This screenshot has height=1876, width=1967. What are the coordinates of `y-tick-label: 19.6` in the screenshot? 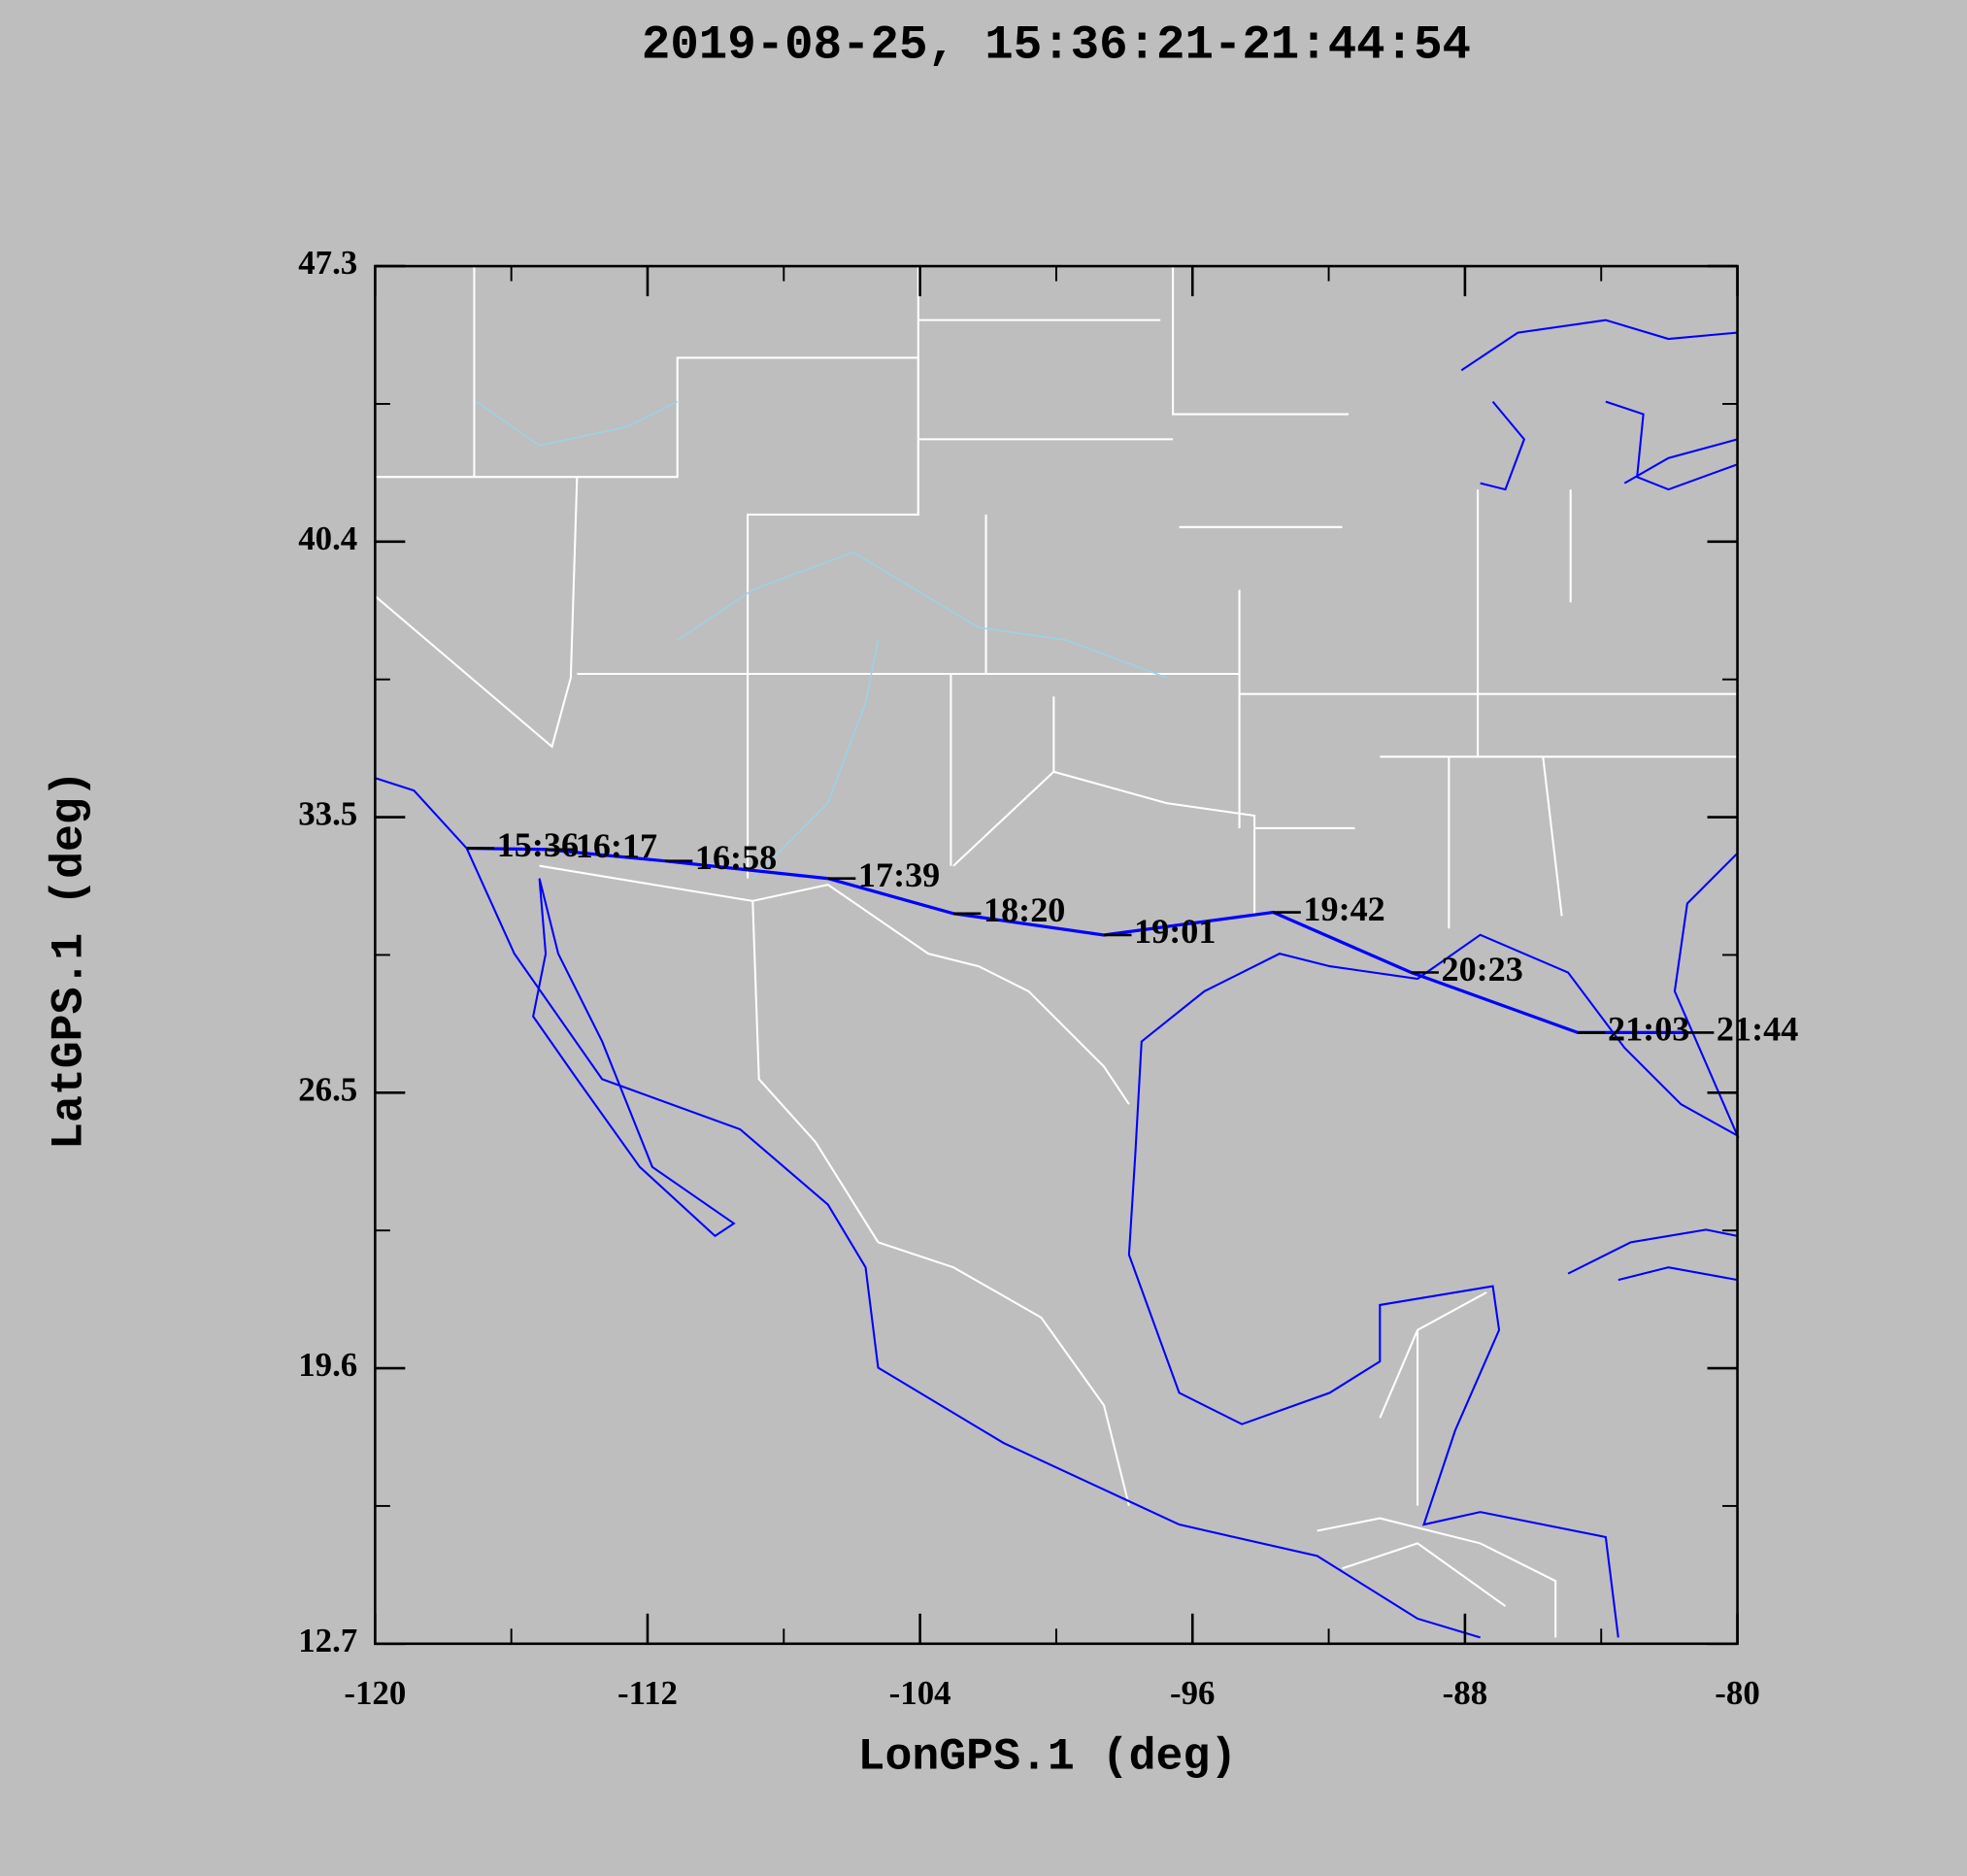 It's located at (327, 1365).